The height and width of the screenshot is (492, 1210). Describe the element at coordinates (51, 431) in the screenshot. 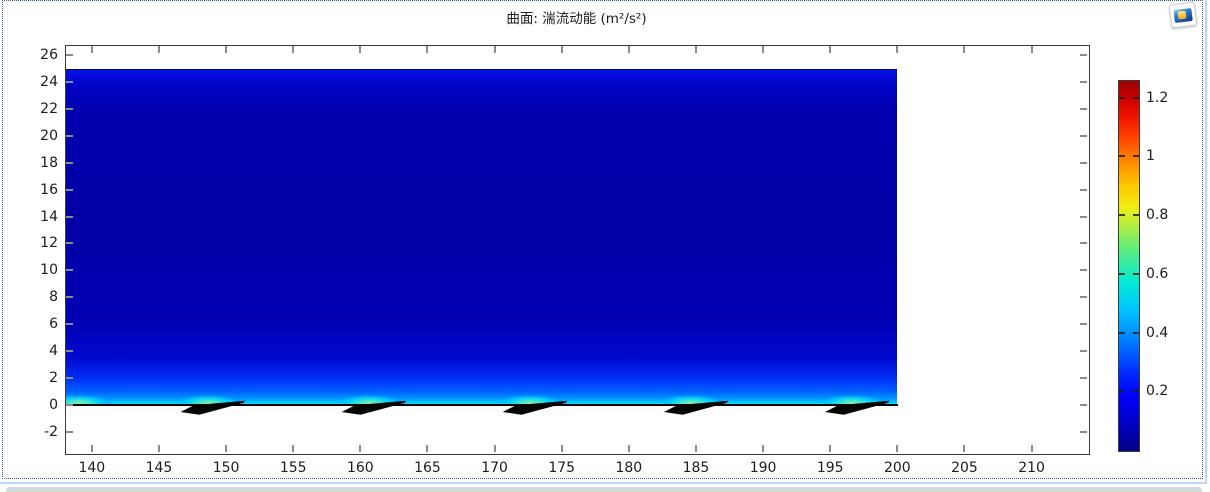

I see `y-axis-label: -2` at that location.